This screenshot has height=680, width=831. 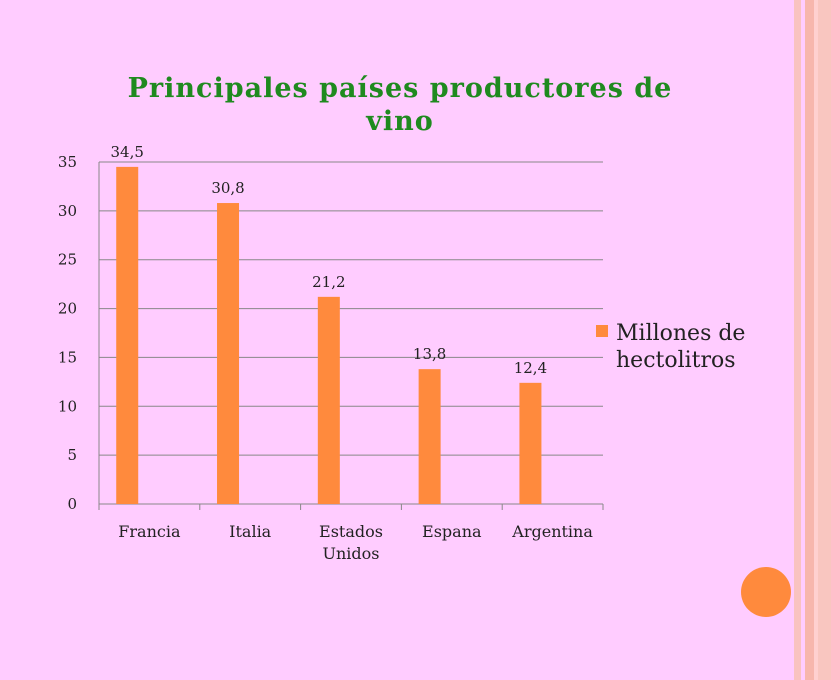 I want to click on data-label: 30,8, so click(x=227, y=188).